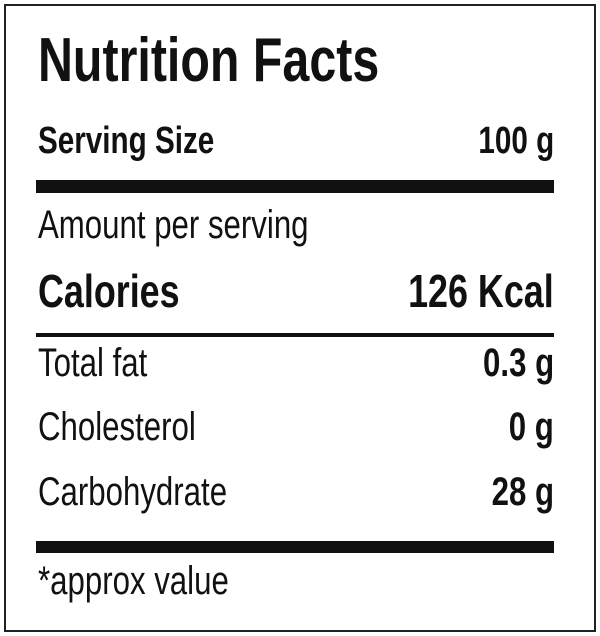  I want to click on nutrient-value: 0 g, so click(531, 427).